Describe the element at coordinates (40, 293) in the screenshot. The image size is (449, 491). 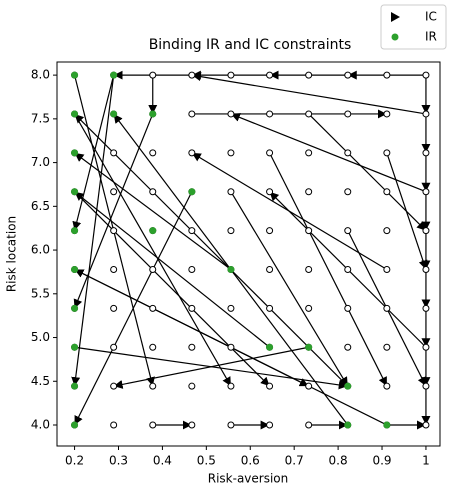
I see `y-tick-label: 5.5` at that location.